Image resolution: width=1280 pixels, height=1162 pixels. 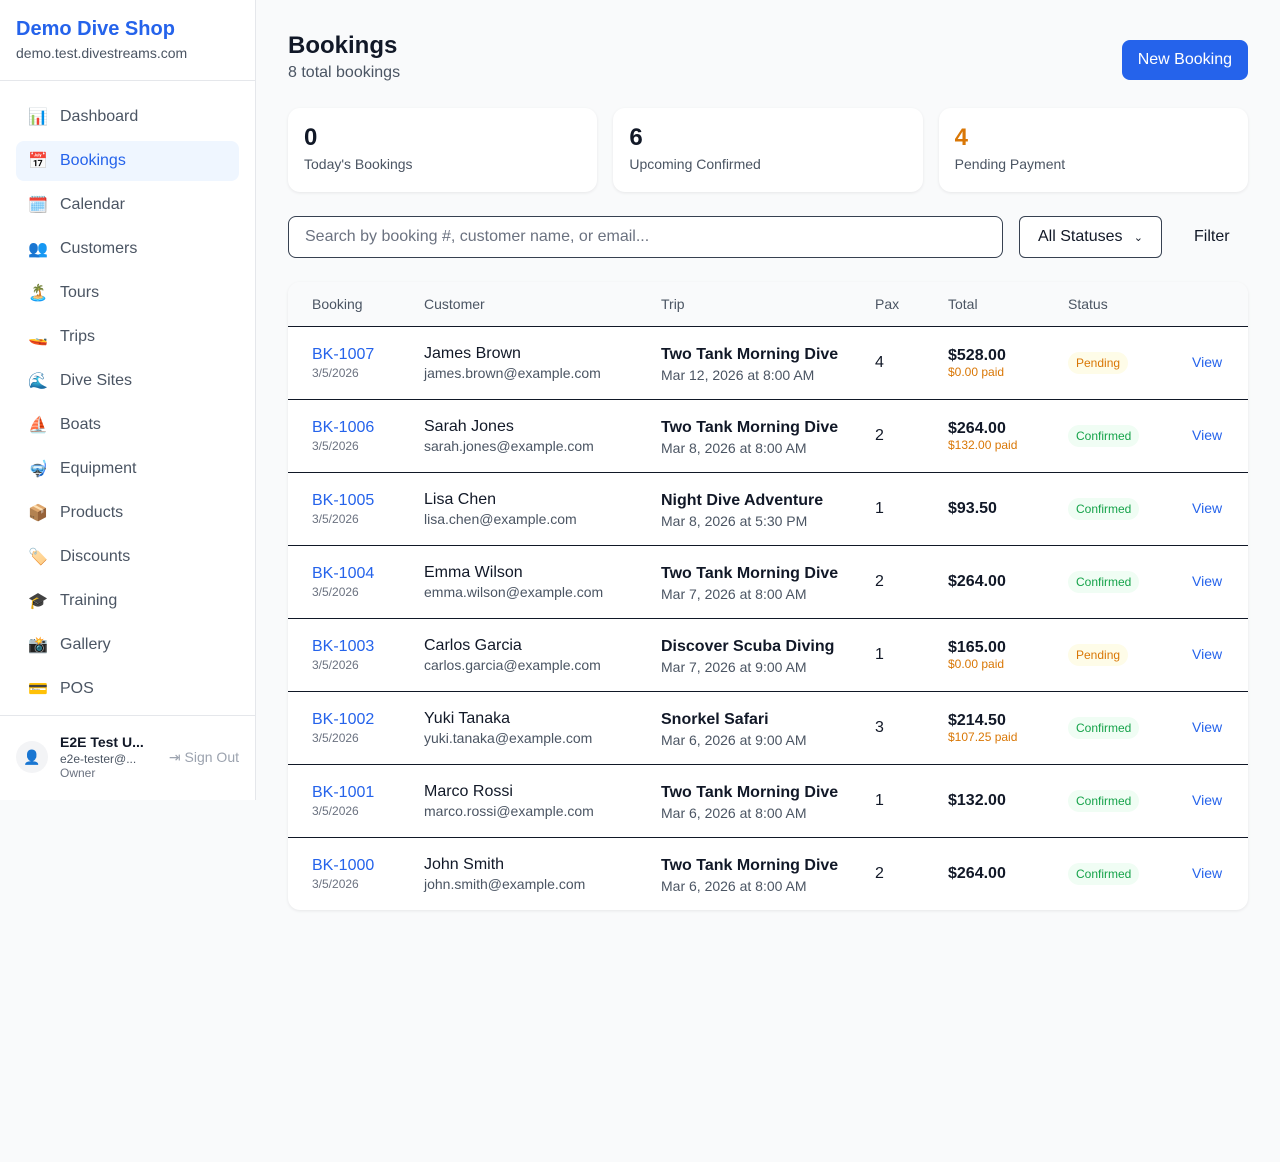 I want to click on filter-button: Filter, so click(x=1212, y=237).